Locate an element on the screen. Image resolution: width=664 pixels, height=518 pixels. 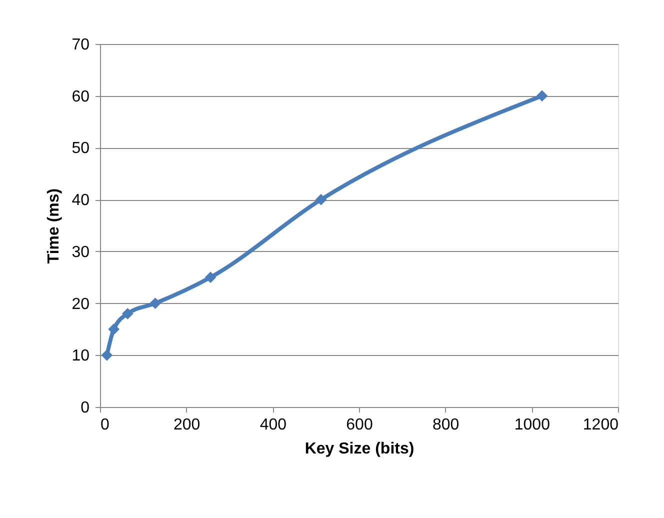
x-tick-label: 1000 is located at coordinates (532, 425).